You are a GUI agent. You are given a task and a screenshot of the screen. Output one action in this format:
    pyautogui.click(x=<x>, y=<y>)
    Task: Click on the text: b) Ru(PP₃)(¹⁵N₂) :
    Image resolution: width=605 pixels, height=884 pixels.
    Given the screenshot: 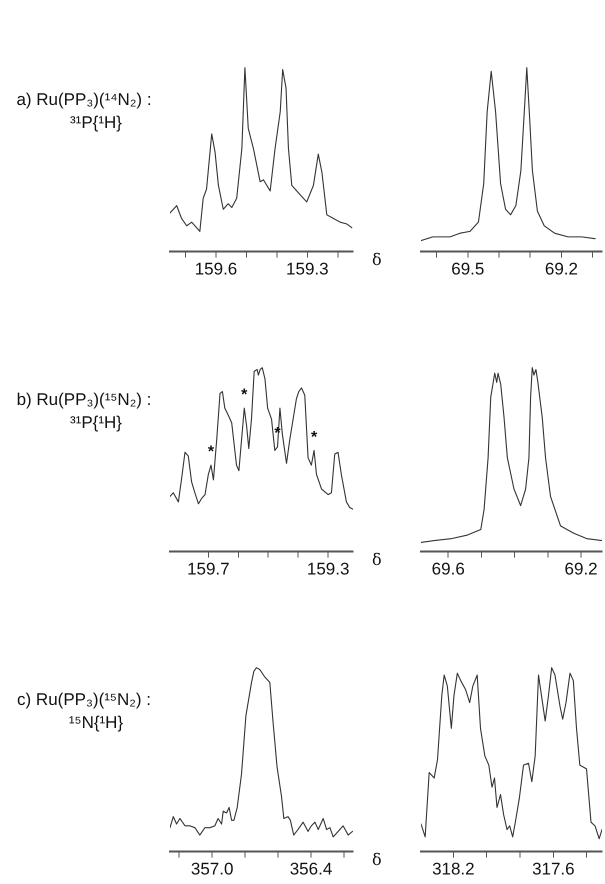 What is the action you would take?
    pyautogui.click(x=84, y=400)
    